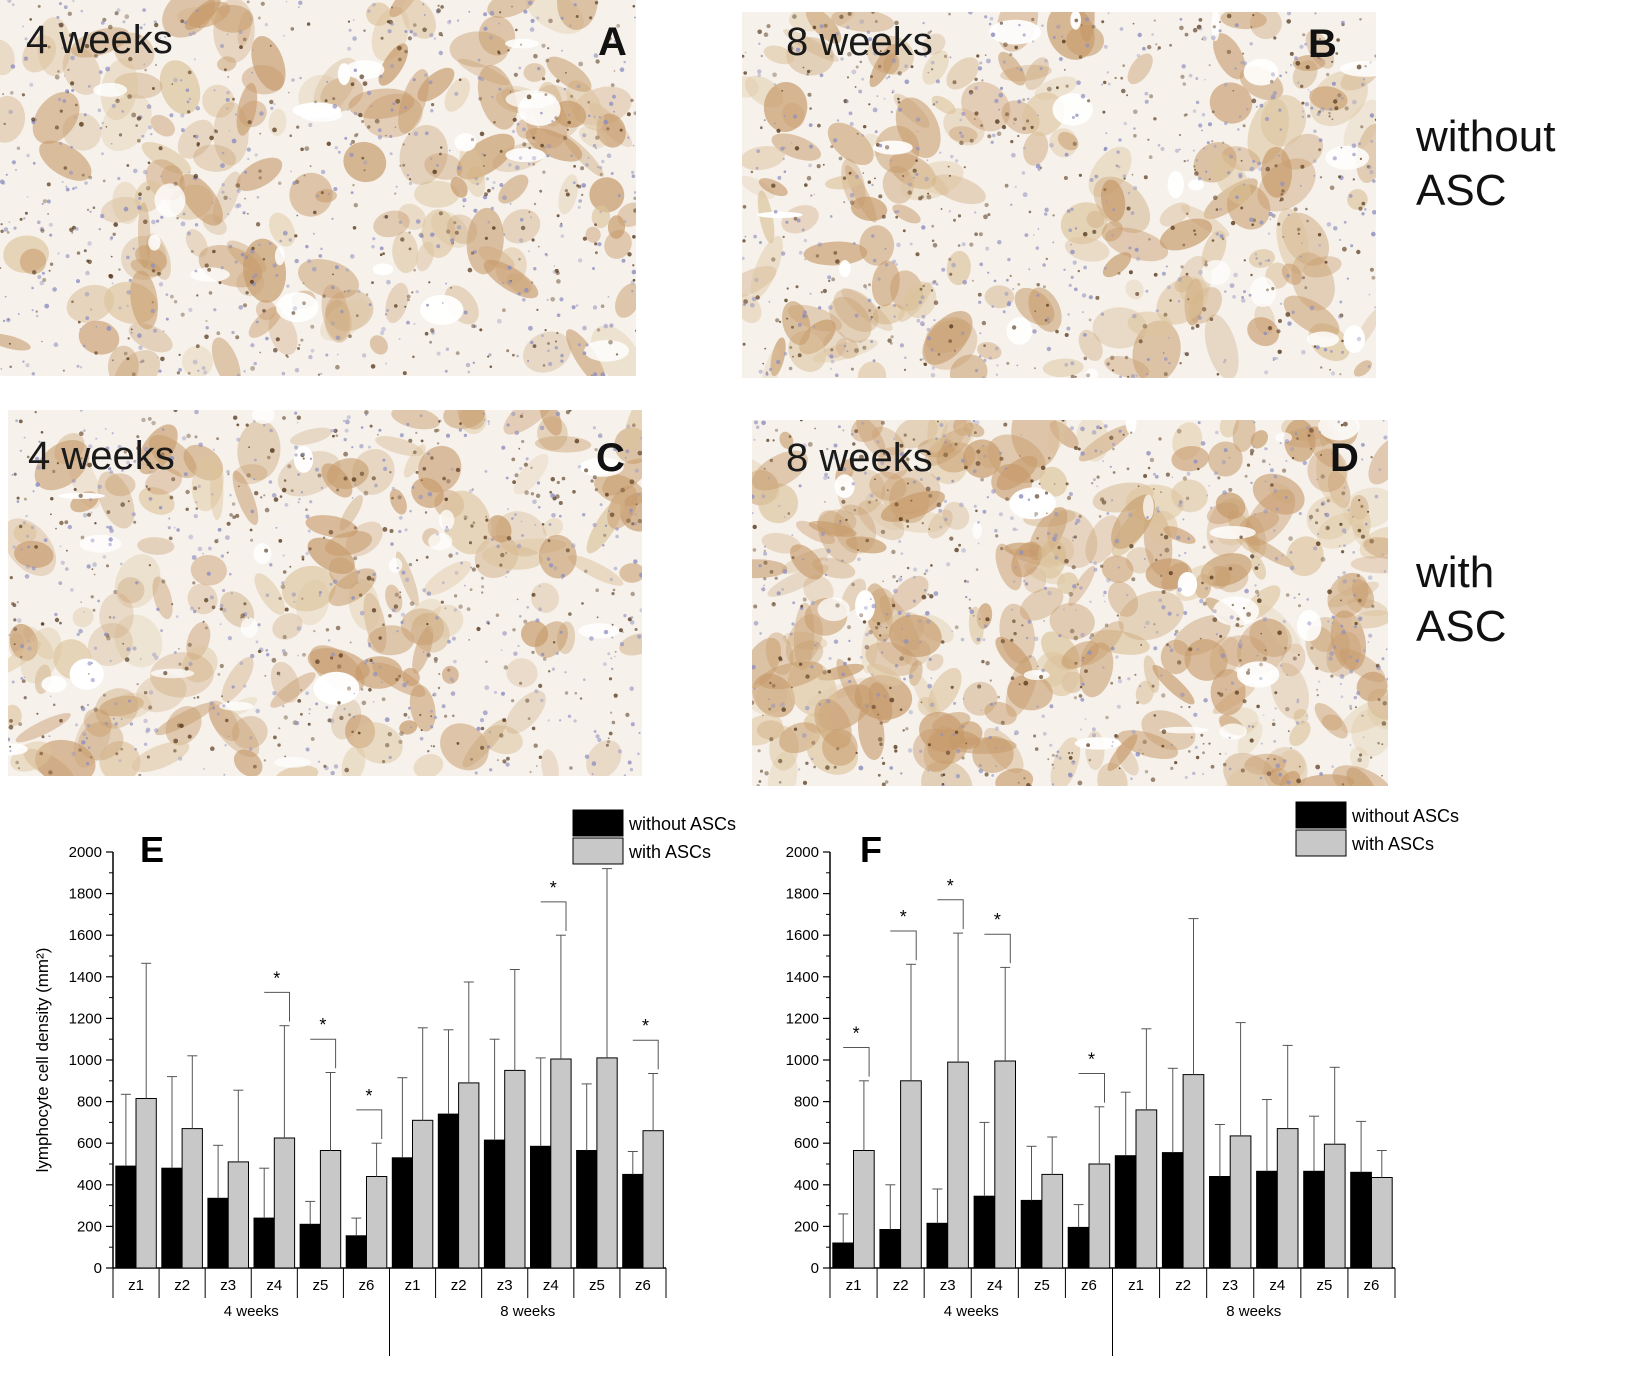 The width and height of the screenshot is (1645, 1392). What do you see at coordinates (505, 1285) in the screenshot?
I see `x-tick-label: z3` at bounding box center [505, 1285].